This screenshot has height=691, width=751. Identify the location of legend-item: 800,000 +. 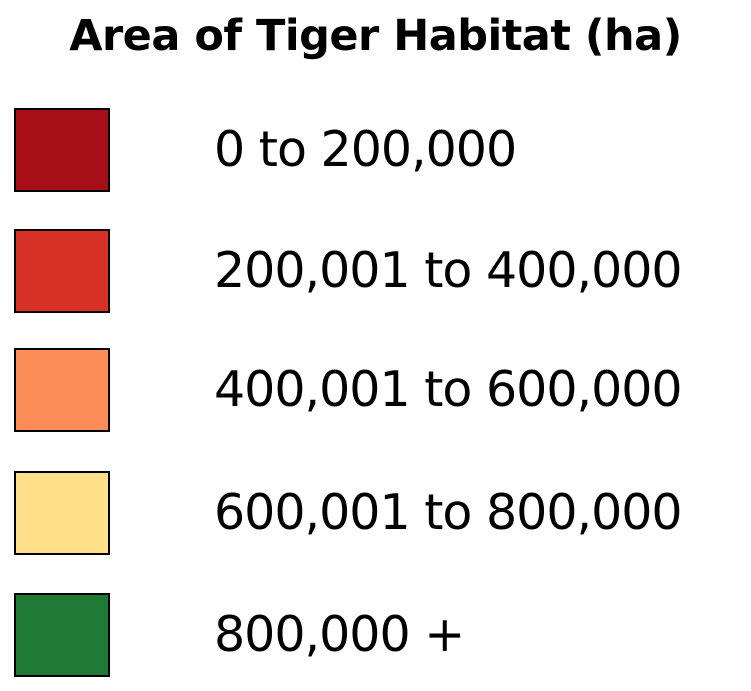
(382, 635).